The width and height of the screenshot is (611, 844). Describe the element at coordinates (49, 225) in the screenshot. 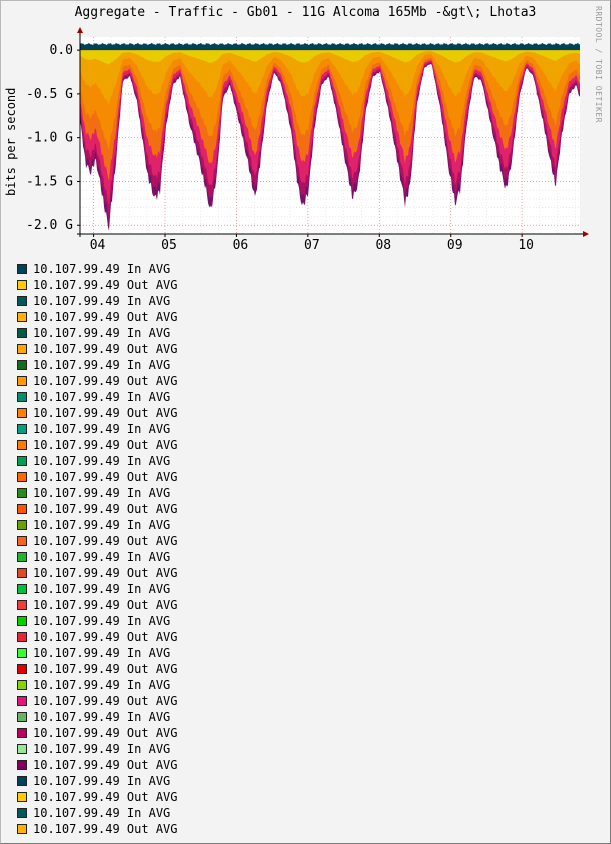

I see `y-tick-label: -2.0 G` at that location.